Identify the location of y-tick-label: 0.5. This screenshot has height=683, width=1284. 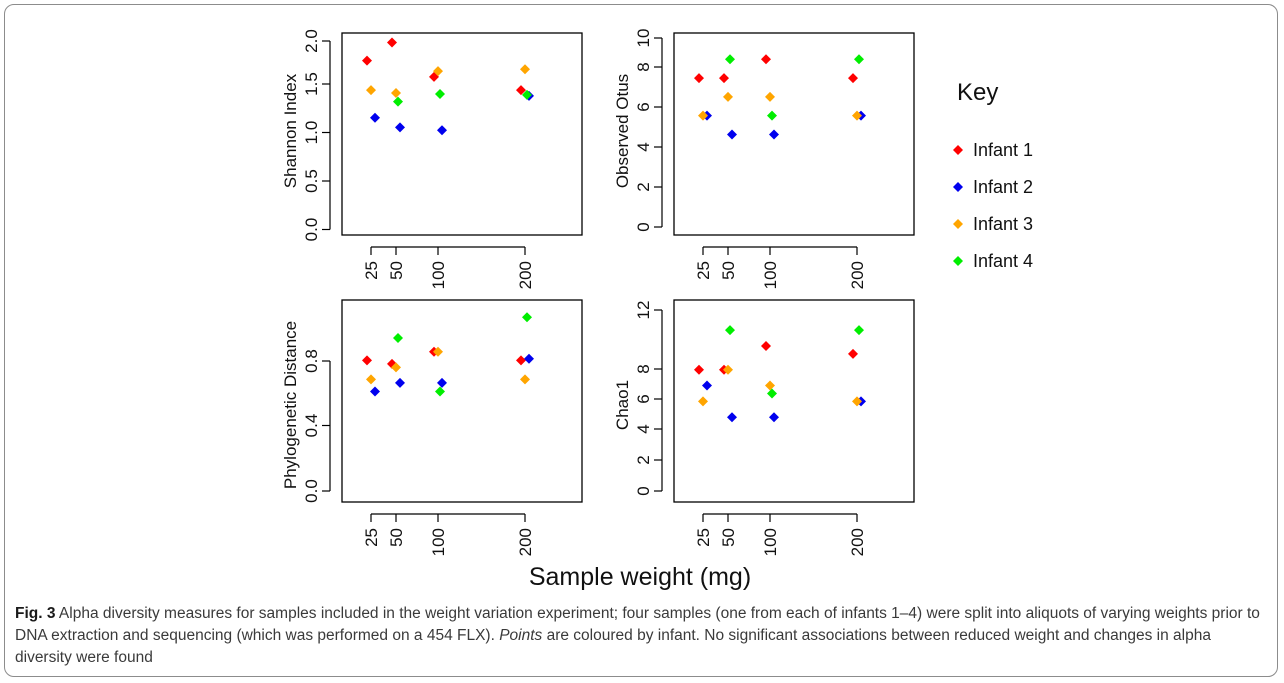
(311, 181).